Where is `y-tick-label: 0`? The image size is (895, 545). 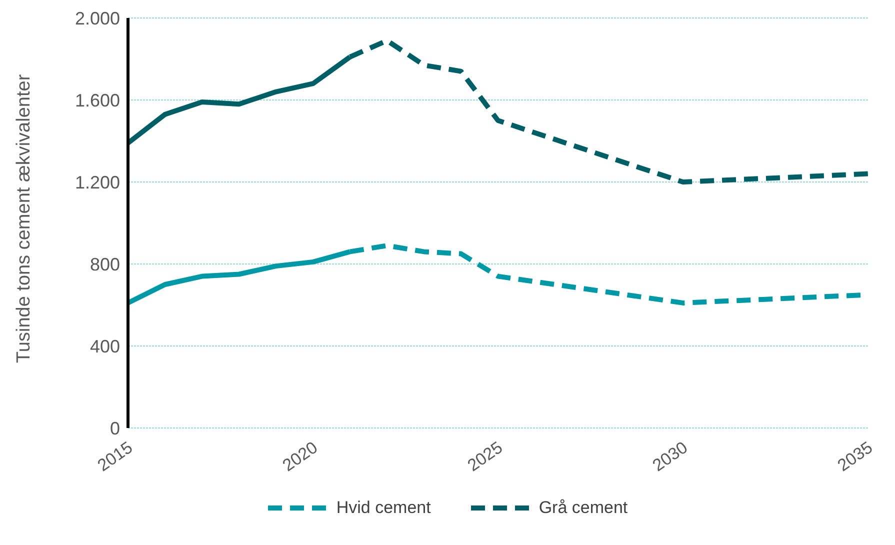
y-tick-label: 0 is located at coordinates (115, 428).